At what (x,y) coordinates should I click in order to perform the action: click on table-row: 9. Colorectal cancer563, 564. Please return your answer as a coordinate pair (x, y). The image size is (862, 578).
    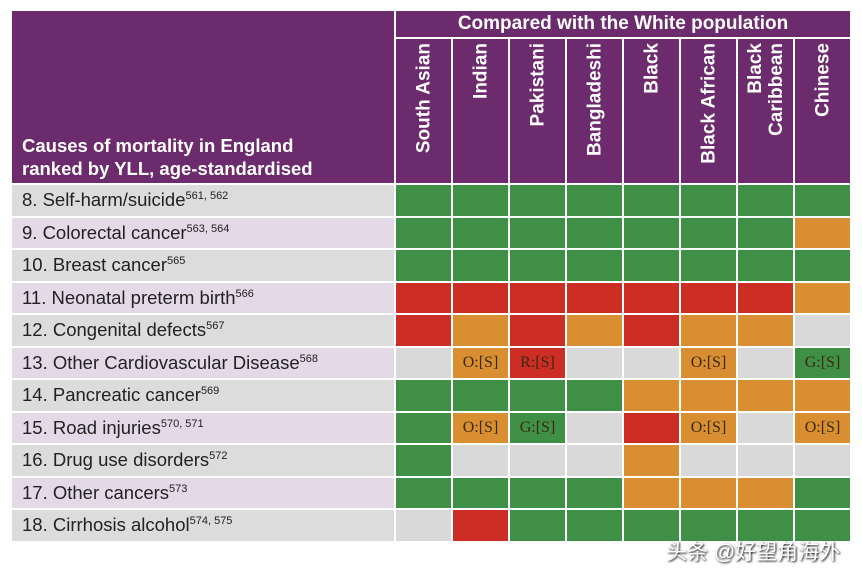
    Looking at the image, I should click on (431, 232).